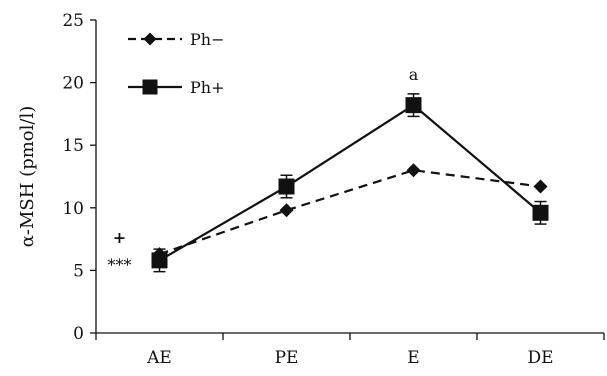  What do you see at coordinates (176, 39) in the screenshot?
I see `legend-item: Ph−` at bounding box center [176, 39].